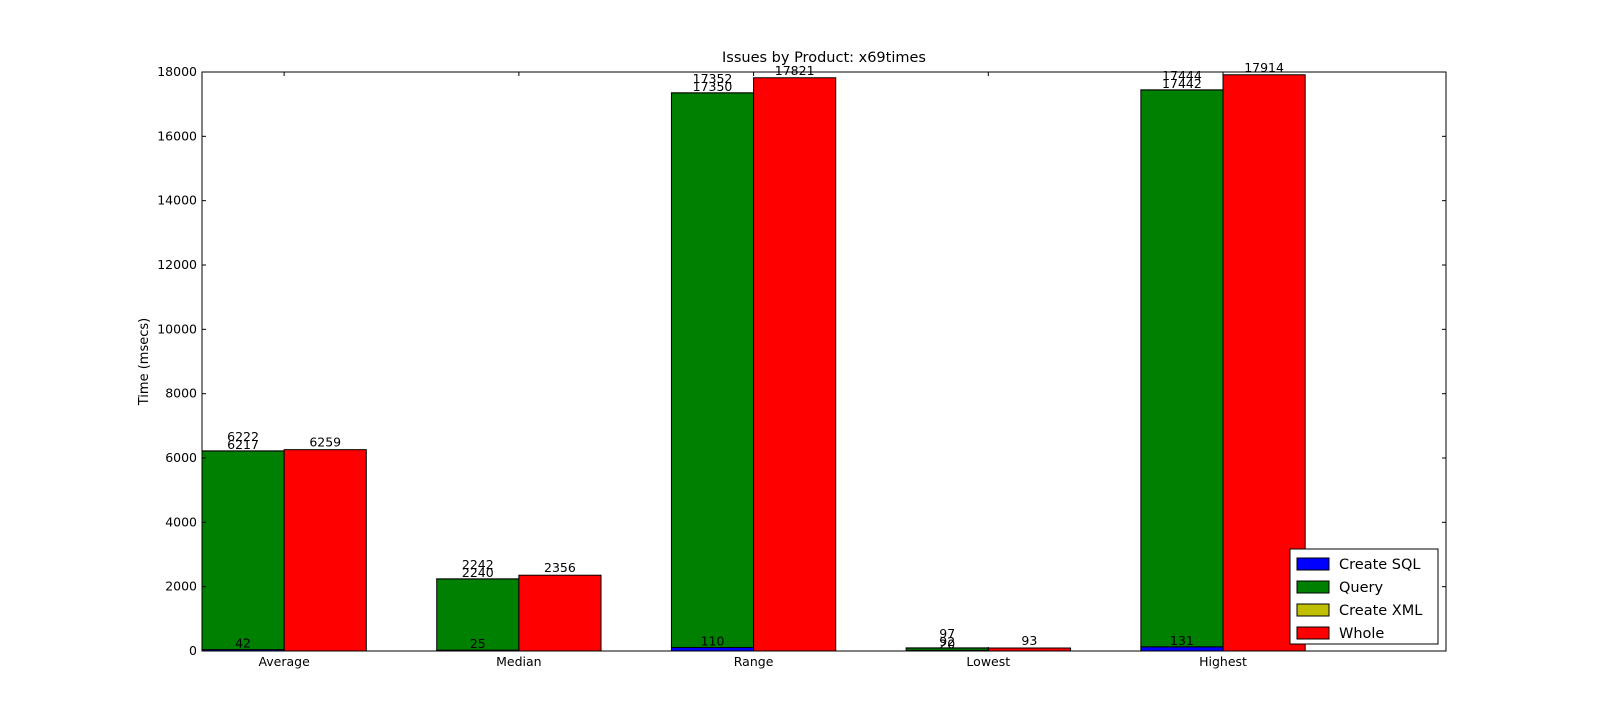 The width and height of the screenshot is (1600, 720). I want to click on y-tick-label: 12000, so click(177, 264).